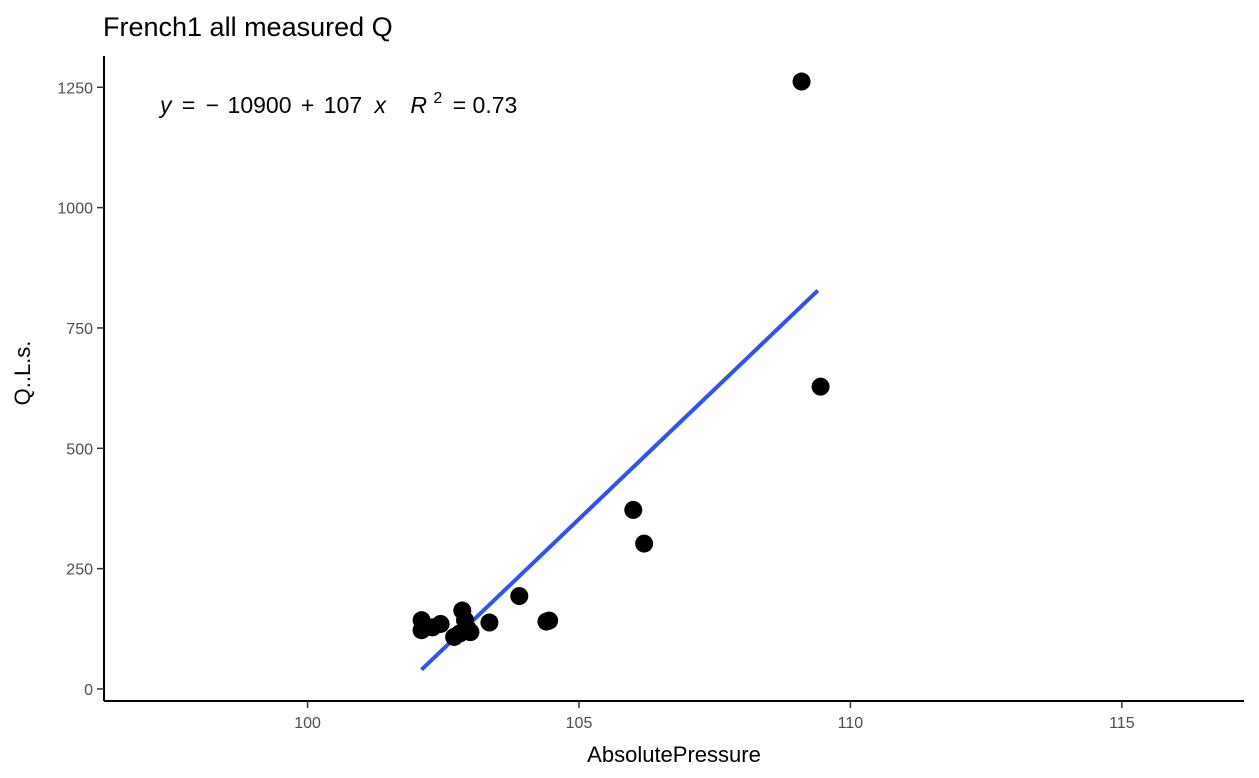 The image size is (1259, 778). What do you see at coordinates (674, 754) in the screenshot?
I see `x-axis-title: AbsolutePressure` at bounding box center [674, 754].